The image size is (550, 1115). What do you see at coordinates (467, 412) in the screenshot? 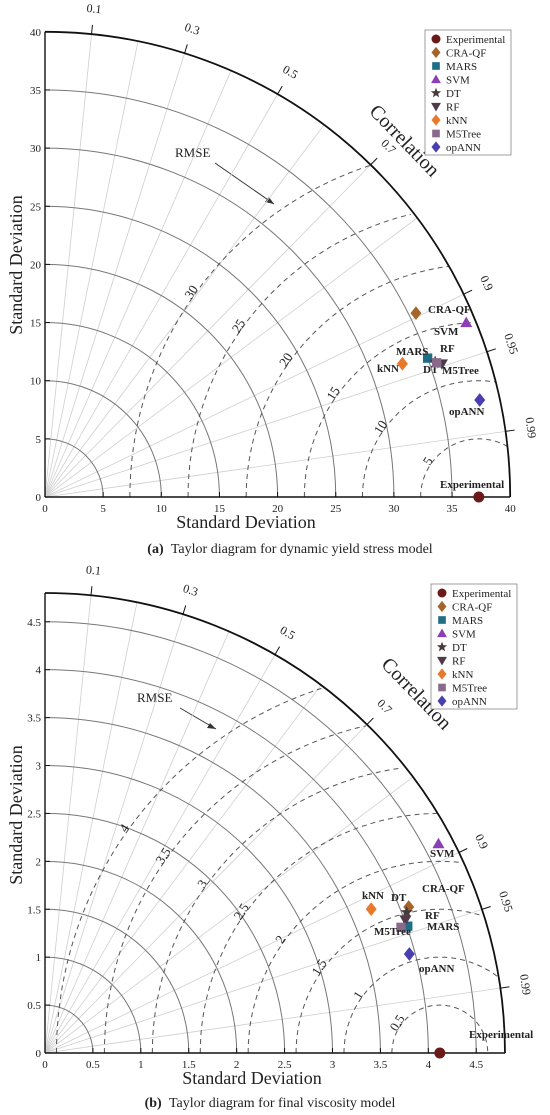
I see `point-label-opann: opANN` at bounding box center [467, 412].